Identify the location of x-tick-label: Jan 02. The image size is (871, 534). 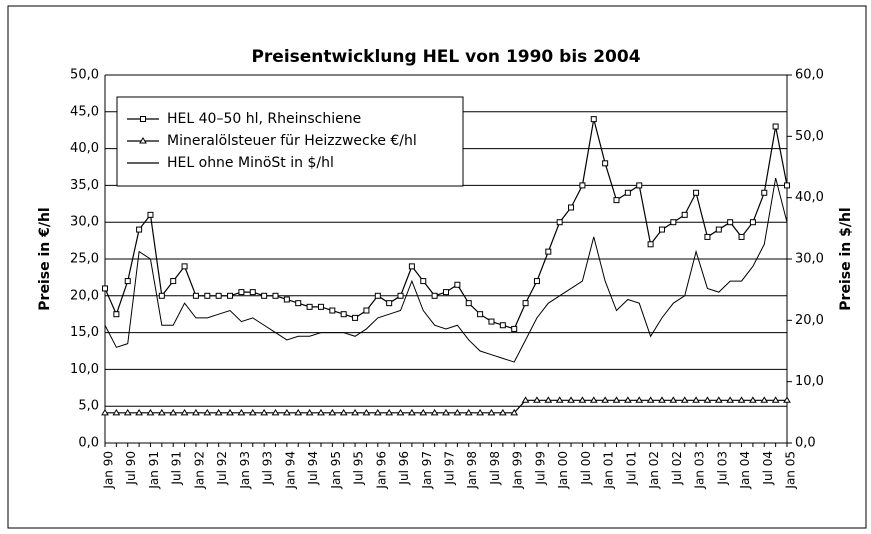
(654, 470).